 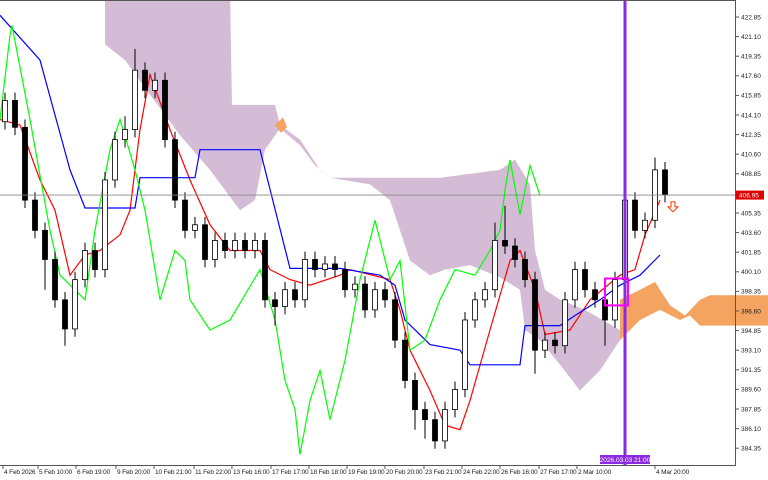 What do you see at coordinates (751, 311) in the screenshot?
I see `price-tick-label: 396.60` at bounding box center [751, 311].